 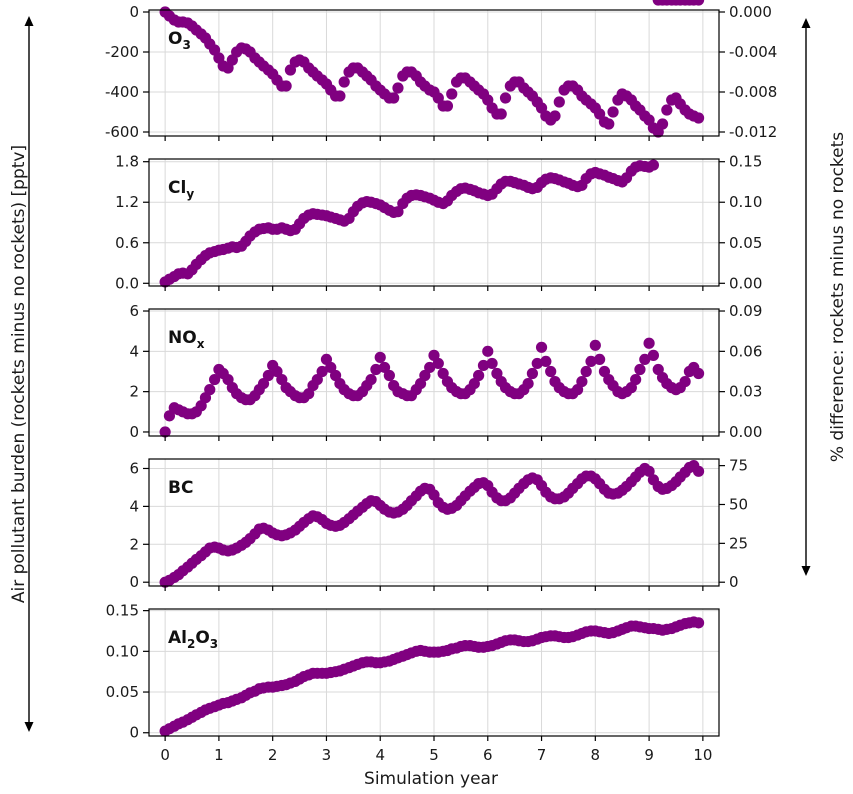 I want to click on x-tick-label: 7, so click(x=542, y=755).